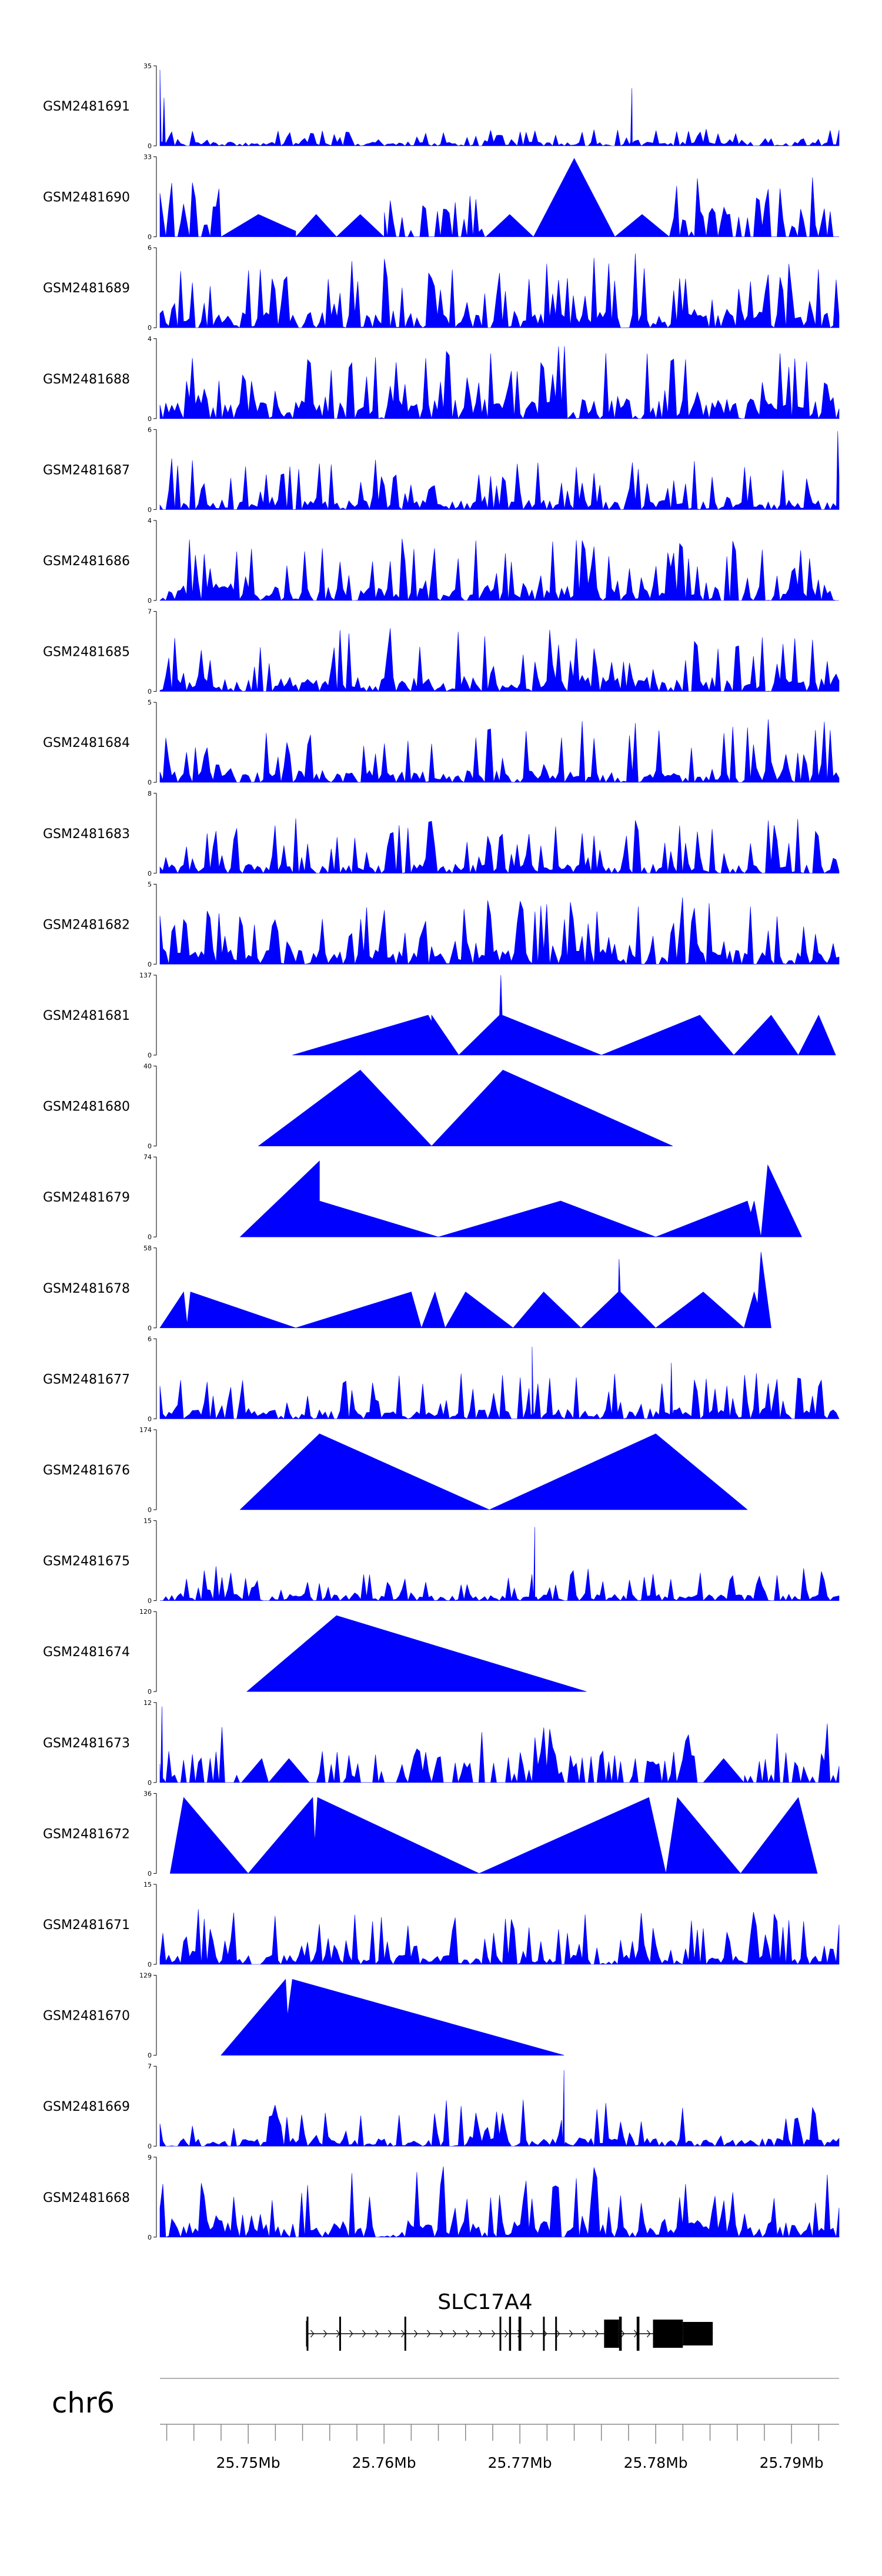  Describe the element at coordinates (86, 1289) in the screenshot. I see `track-label: GSM2481678` at that location.